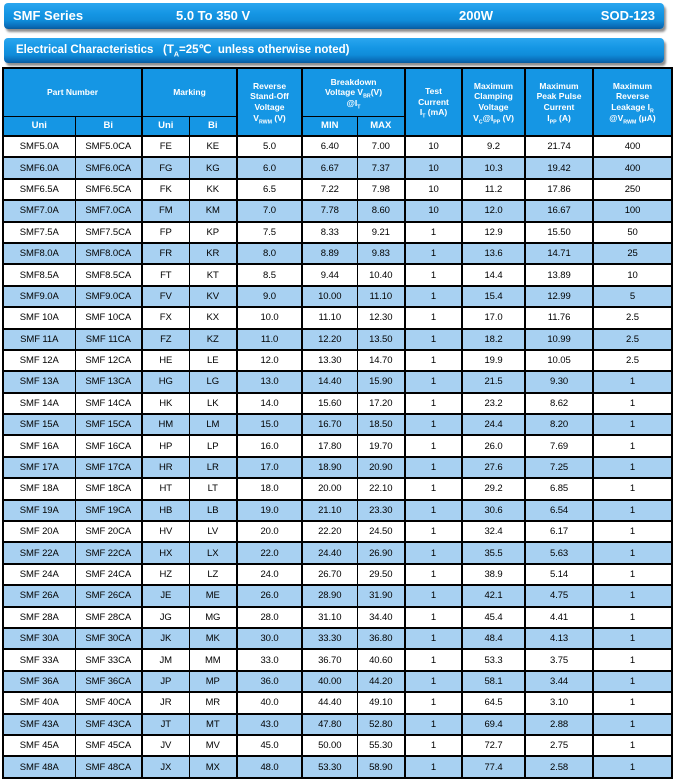 Image resolution: width=673 pixels, height=784 pixels. I want to click on table-cell: 5.0, so click(269, 146).